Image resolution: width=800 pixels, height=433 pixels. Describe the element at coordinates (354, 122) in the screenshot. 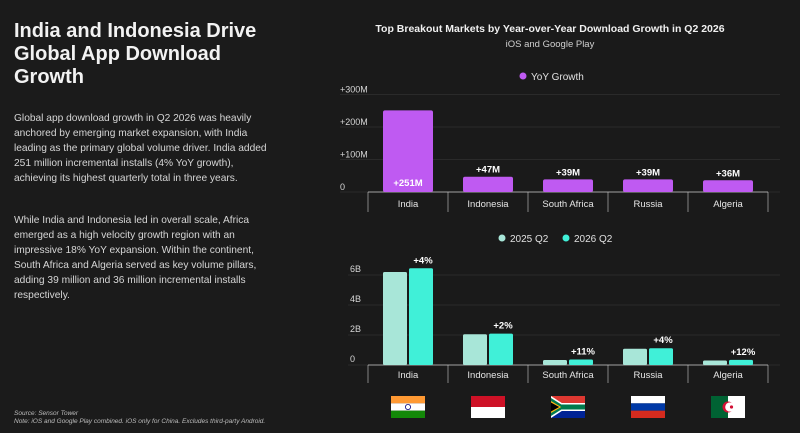

I see `y-tick-label: +200M` at that location.